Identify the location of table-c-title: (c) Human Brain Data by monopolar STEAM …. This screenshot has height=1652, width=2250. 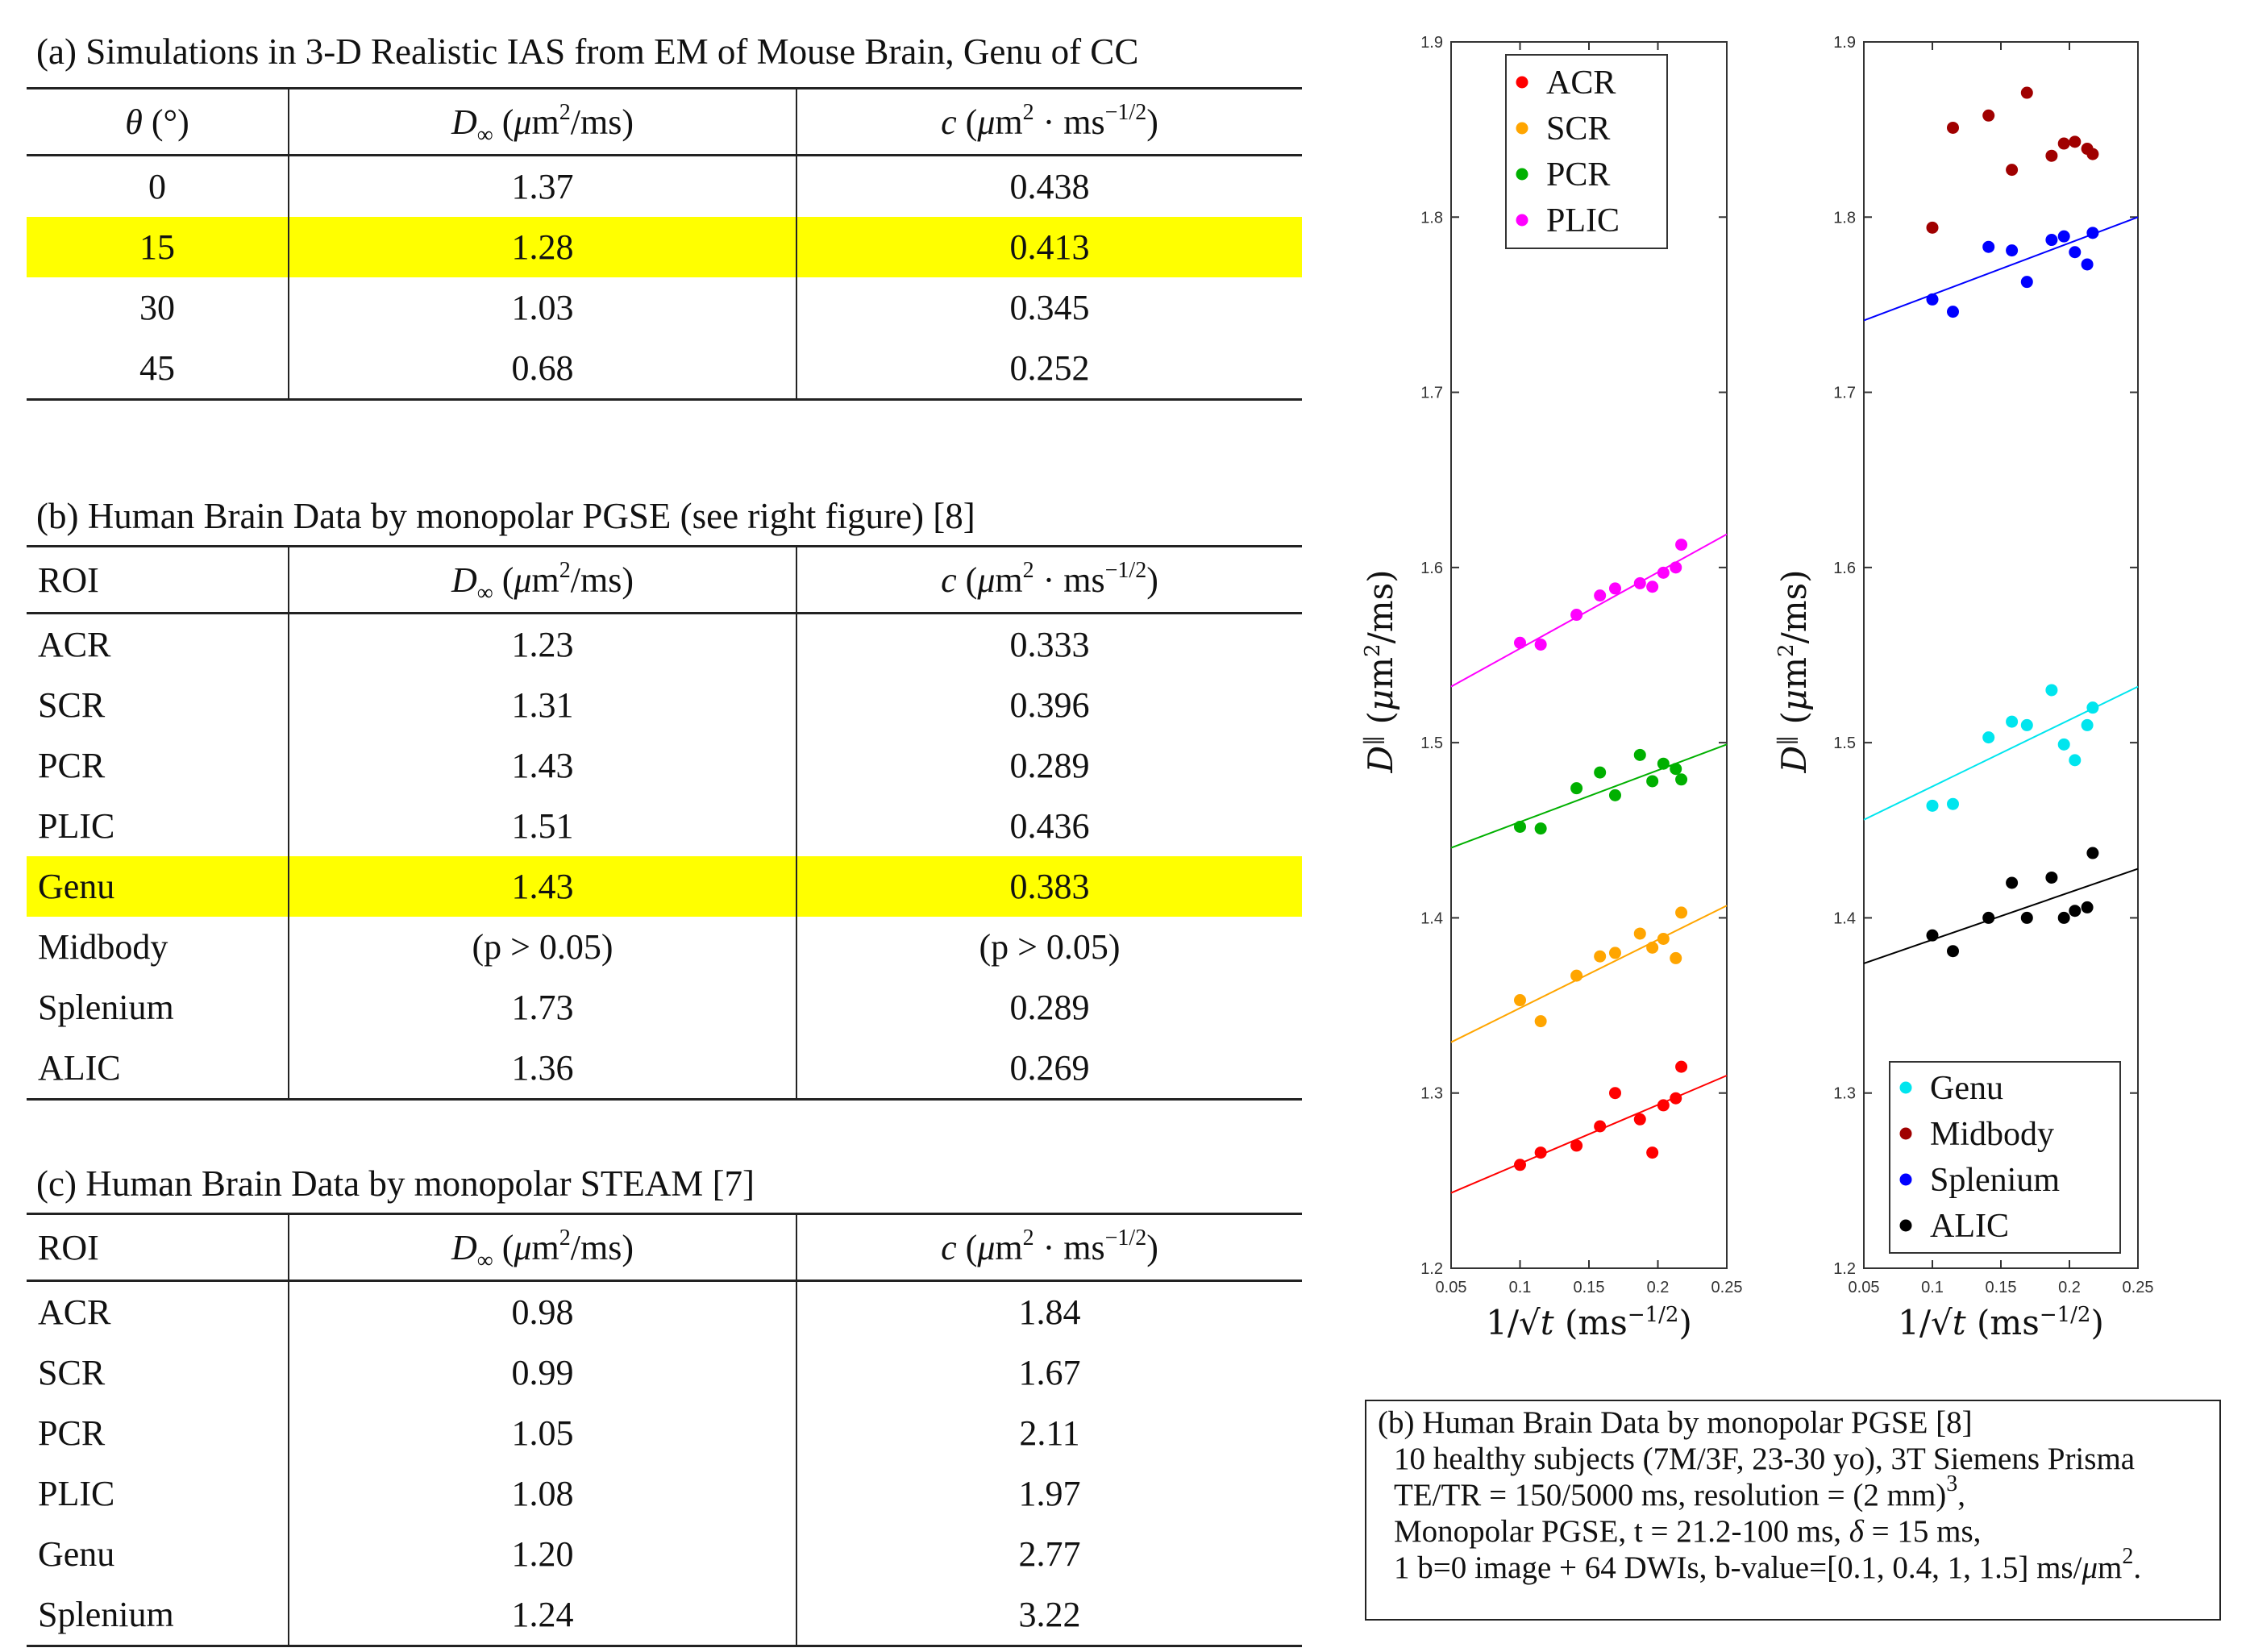
(396, 1183).